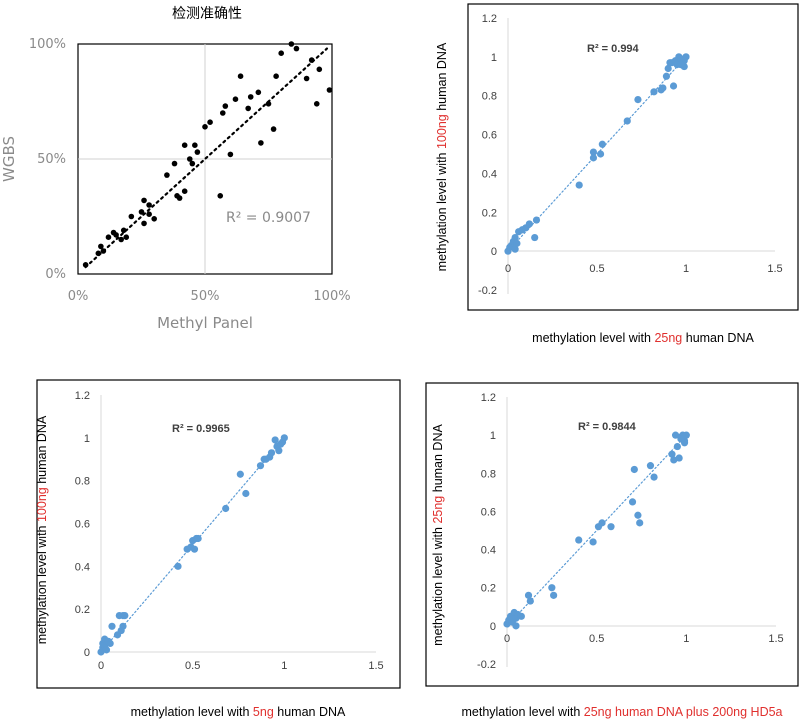 This screenshot has width=805, height=720. Describe the element at coordinates (438, 460) in the screenshot. I see `y-label-part-3: human DNA` at that location.